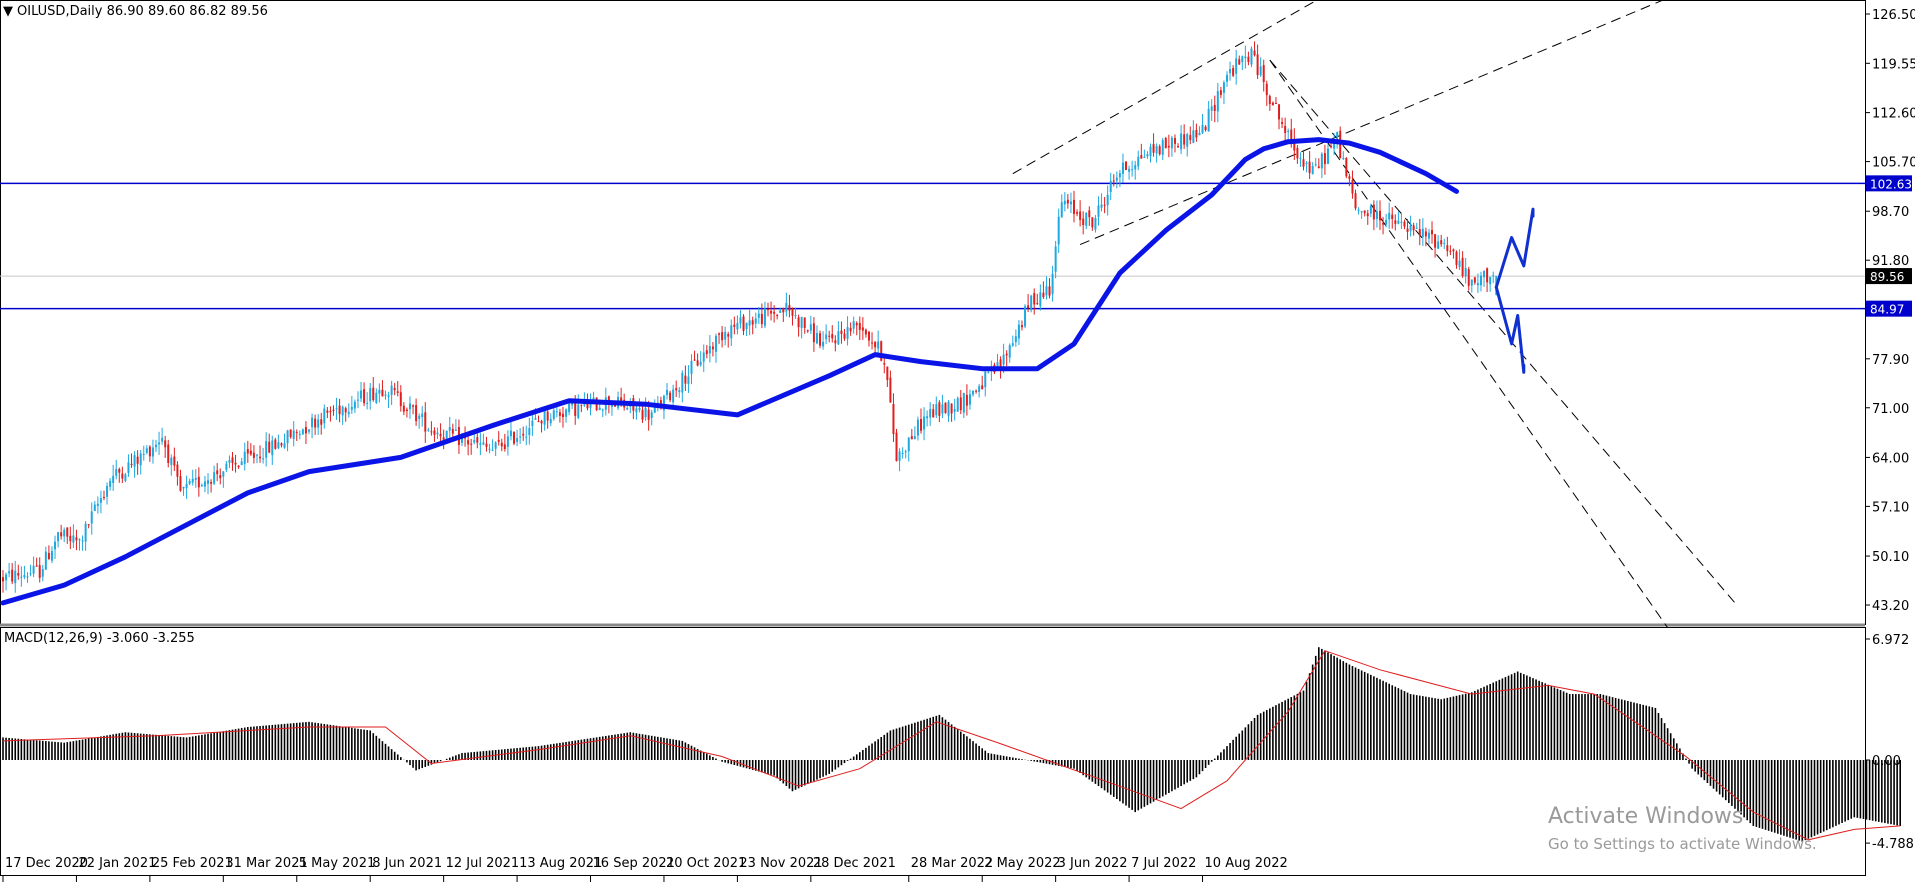 The height and width of the screenshot is (882, 1915). I want to click on time-tick-label: 28 Dec 2021, so click(854, 863).